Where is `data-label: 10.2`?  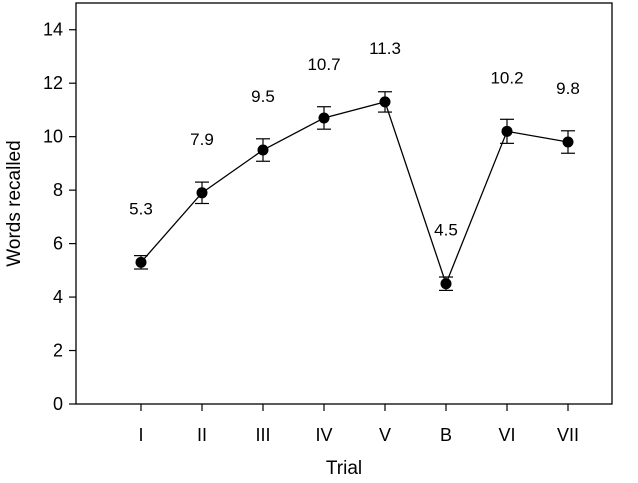
data-label: 10.2 is located at coordinates (506, 77).